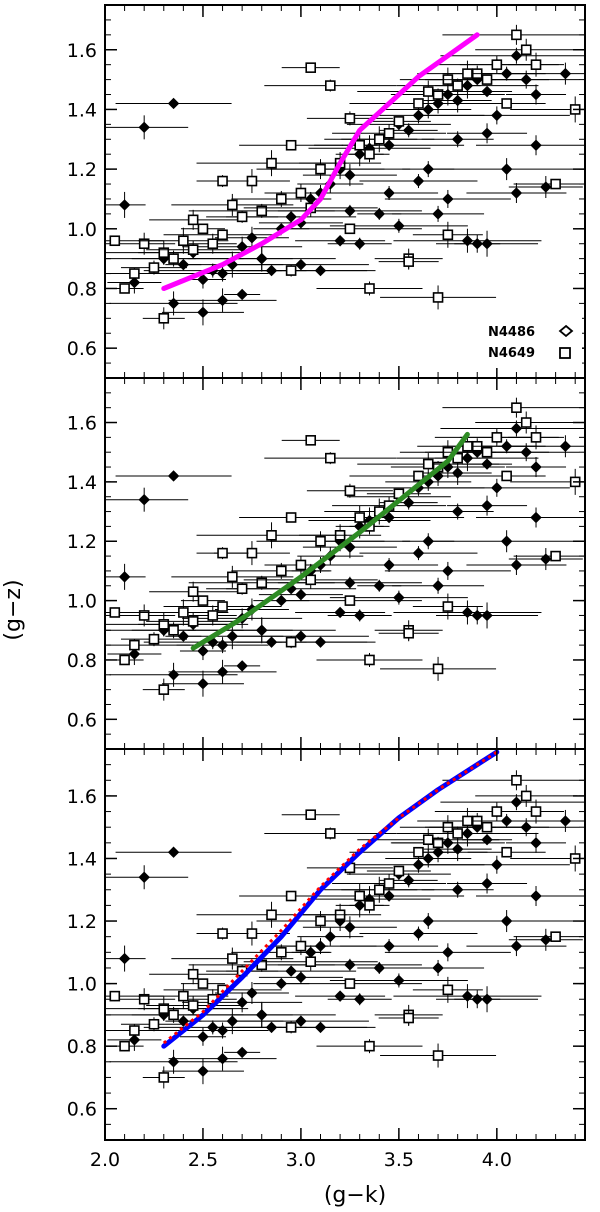  Describe the element at coordinates (82, 1110) in the screenshot. I see `y-tick-label: 0.6` at that location.